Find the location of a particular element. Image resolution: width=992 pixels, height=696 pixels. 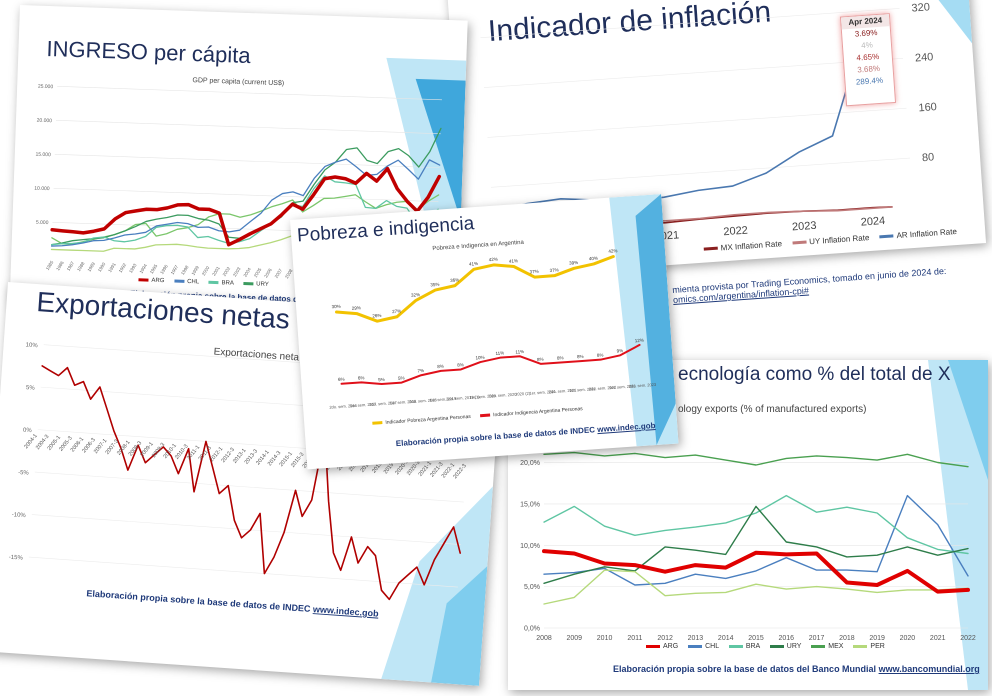

series-line-mex is located at coordinates (756, 459).